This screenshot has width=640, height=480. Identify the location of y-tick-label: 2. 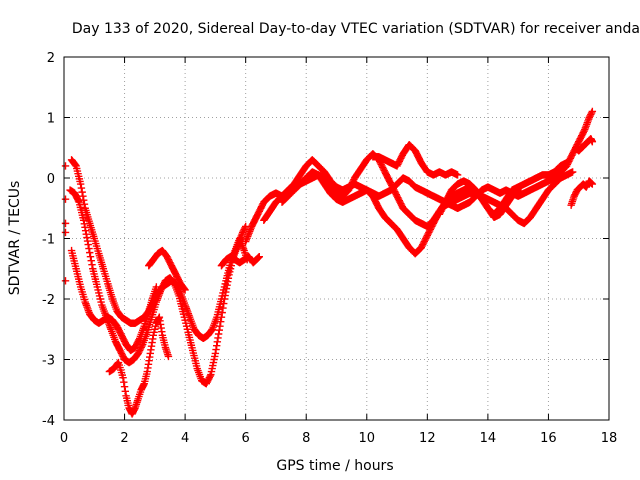
(51, 58).